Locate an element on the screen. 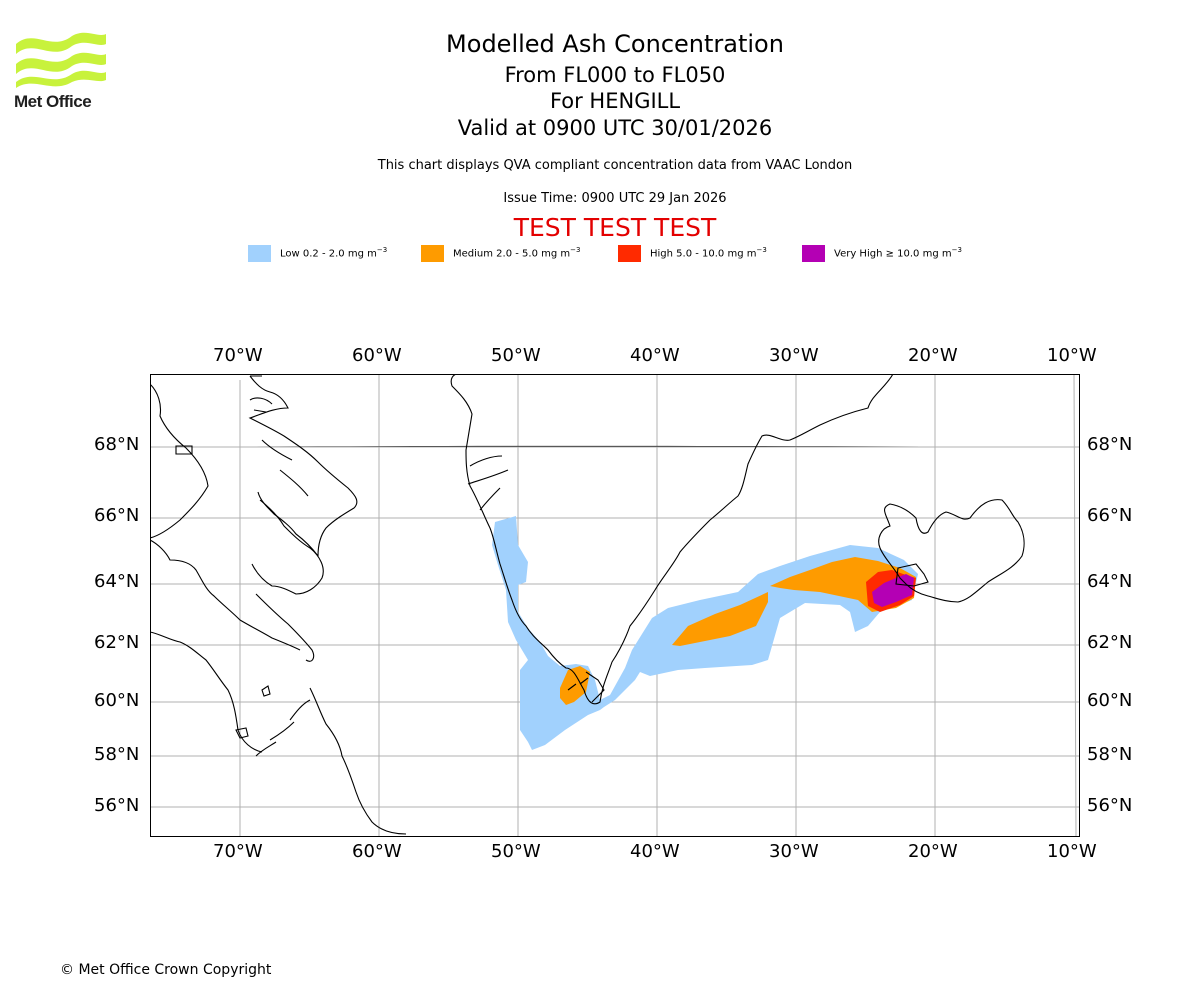  lat-tick-right-66n: 66°N is located at coordinates (1110, 515).